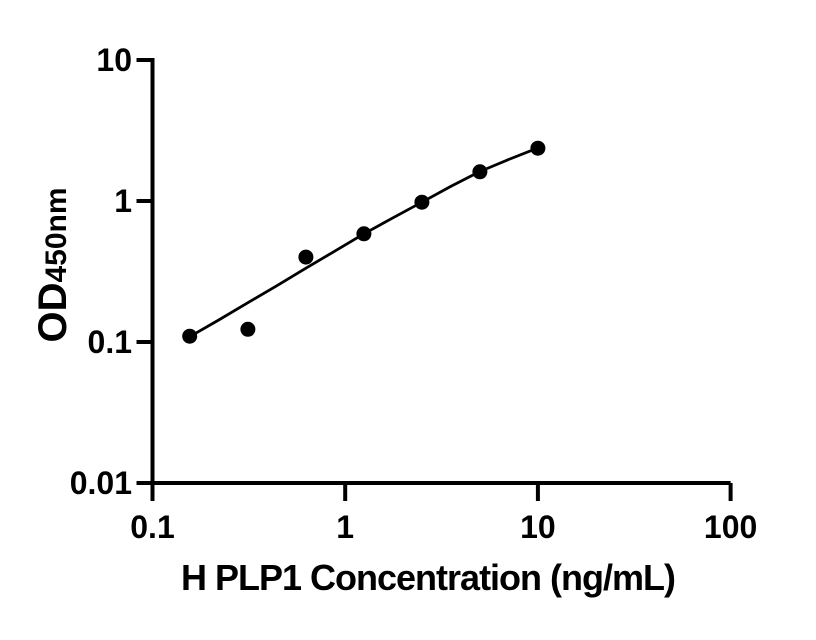  I want to click on x-tick-label-1: 1, so click(345, 527).